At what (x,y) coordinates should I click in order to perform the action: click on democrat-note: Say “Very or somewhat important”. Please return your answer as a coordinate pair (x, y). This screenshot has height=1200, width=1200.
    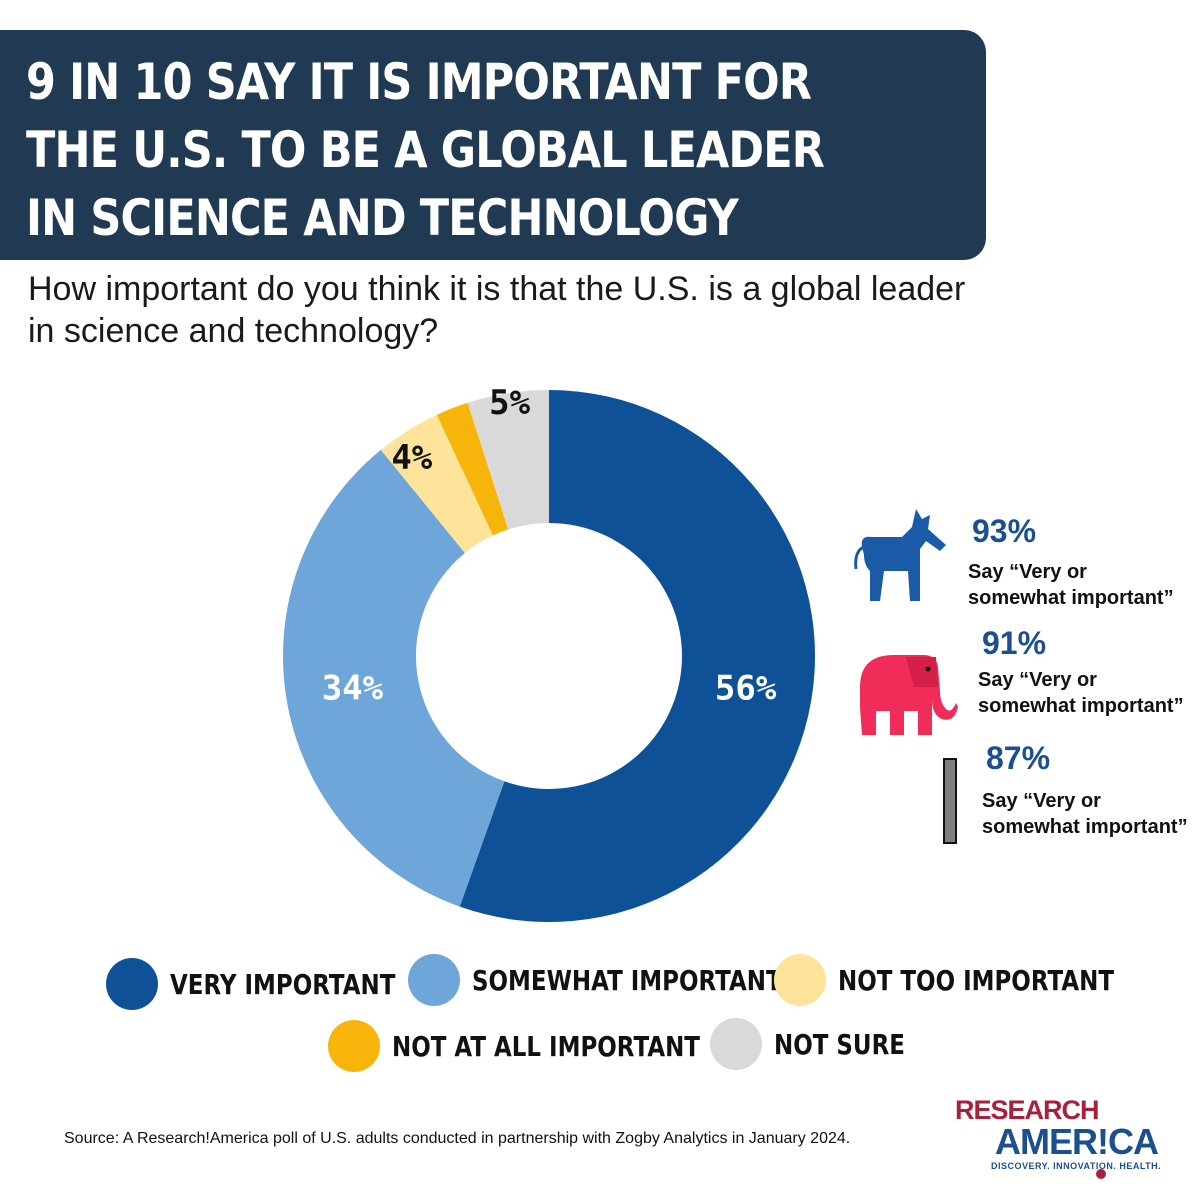
    Looking at the image, I should click on (1071, 585).